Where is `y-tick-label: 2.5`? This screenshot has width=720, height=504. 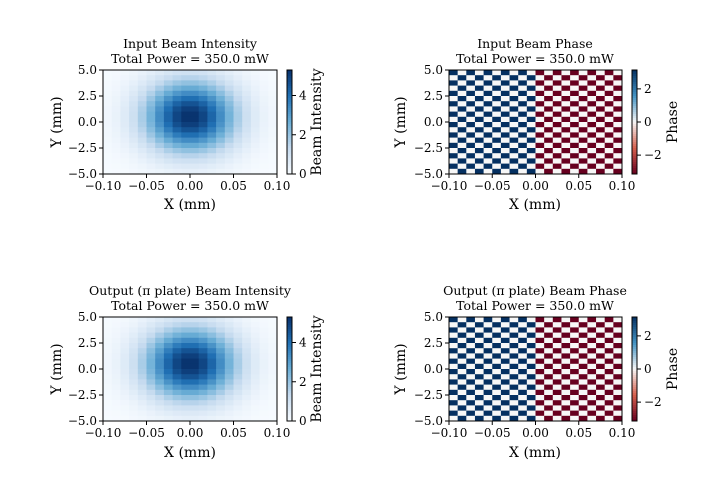 y-tick-label: 2.5 is located at coordinates (433, 96).